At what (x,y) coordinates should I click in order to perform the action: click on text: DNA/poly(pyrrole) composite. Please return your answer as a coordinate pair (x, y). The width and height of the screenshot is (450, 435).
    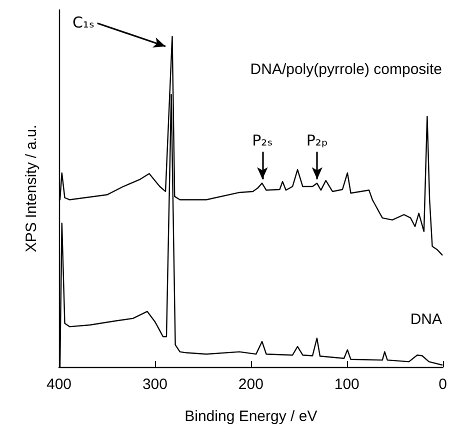
    Looking at the image, I should click on (346, 69).